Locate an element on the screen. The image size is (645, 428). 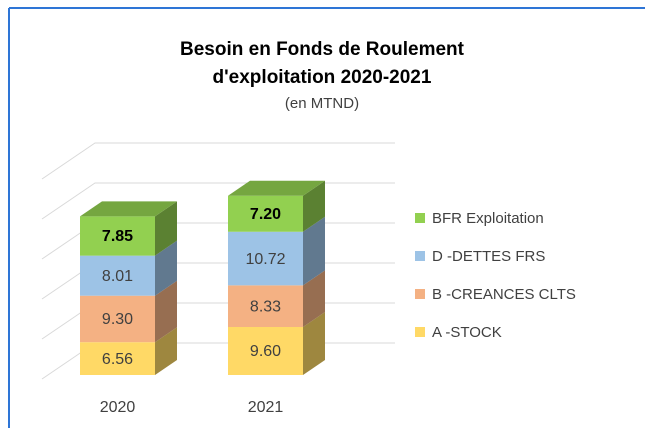
data-label: 9.30 is located at coordinates (117, 319).